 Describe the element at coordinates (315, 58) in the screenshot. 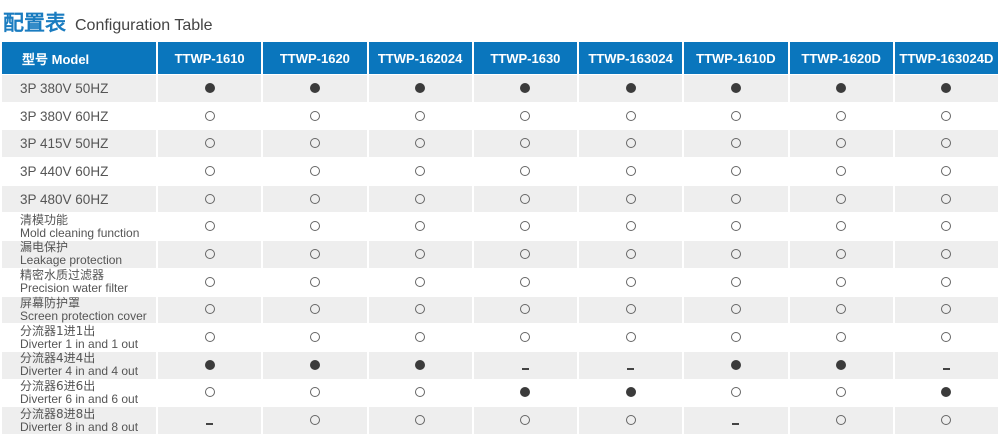

I see `model-header-ttwp-1620: TTWP-1620` at that location.